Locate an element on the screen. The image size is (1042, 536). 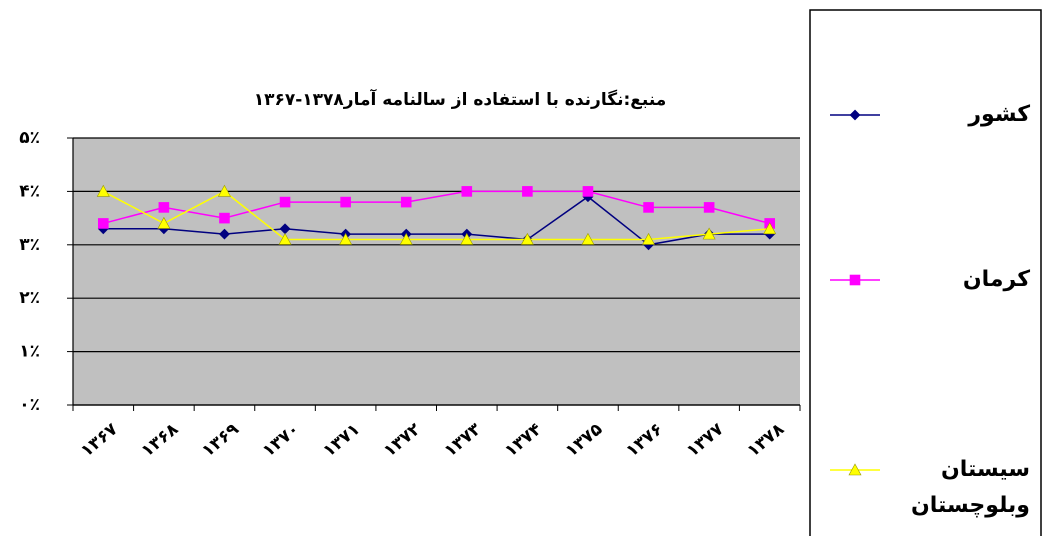
y-tick-label: ۵٪ is located at coordinates (29, 138).